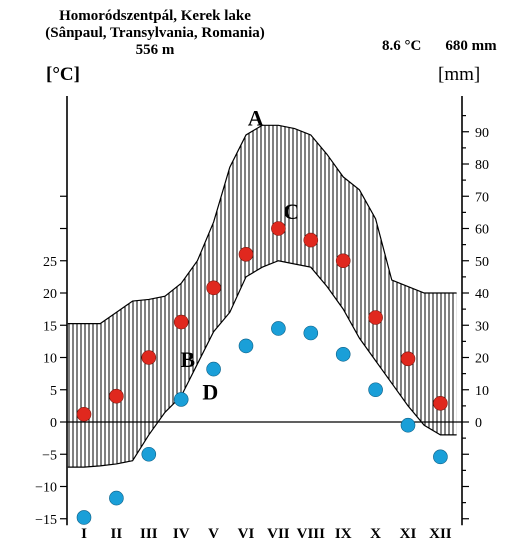 The height and width of the screenshot is (550, 528). Describe the element at coordinates (213, 534) in the screenshot. I see `month-label: V` at that location.